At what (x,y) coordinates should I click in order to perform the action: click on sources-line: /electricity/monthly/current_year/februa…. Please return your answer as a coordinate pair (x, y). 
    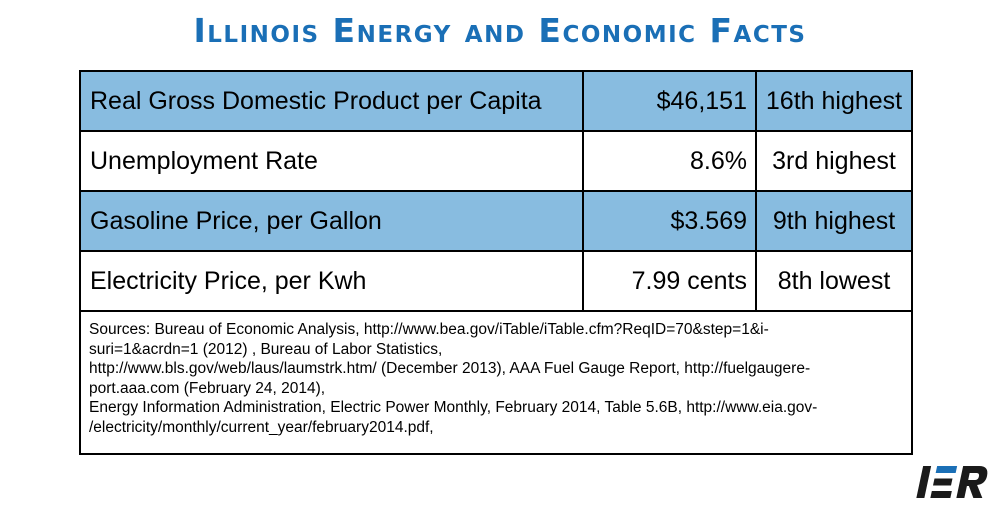
    Looking at the image, I should click on (261, 427).